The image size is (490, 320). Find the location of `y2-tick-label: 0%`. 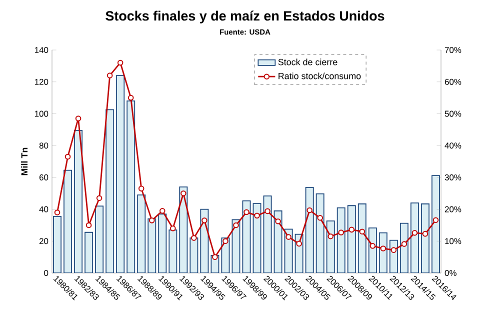

y2-tick-label: 0% is located at coordinates (450, 273).